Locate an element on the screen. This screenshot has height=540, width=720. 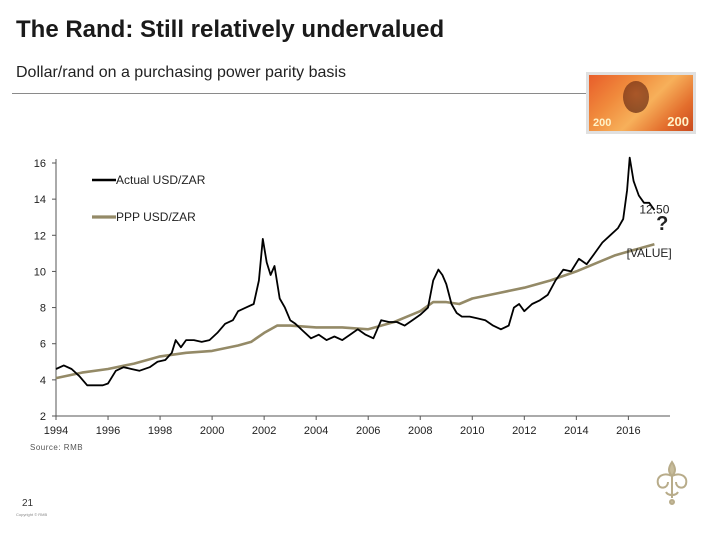
title-divider is located at coordinates (313, 93).